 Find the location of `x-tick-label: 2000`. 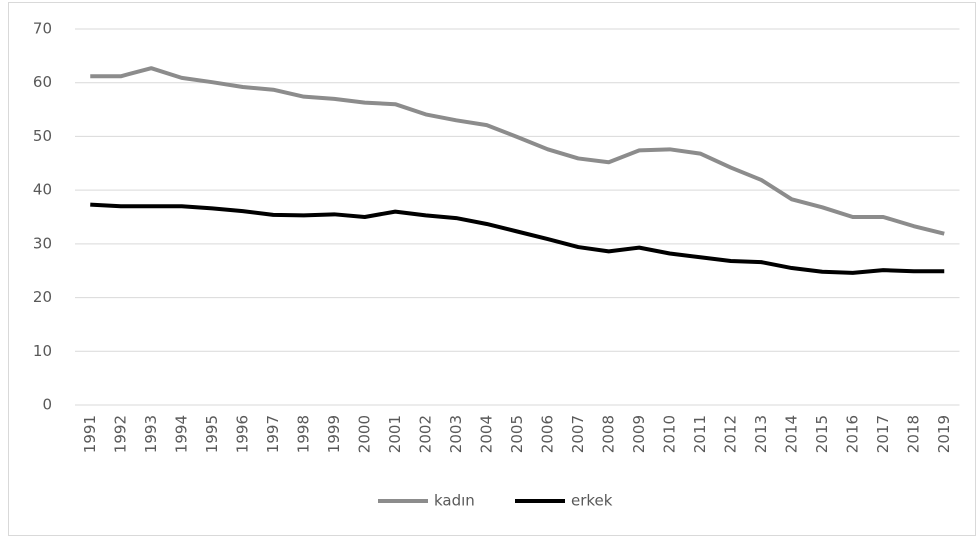

x-tick-label: 2000 is located at coordinates (364, 434).